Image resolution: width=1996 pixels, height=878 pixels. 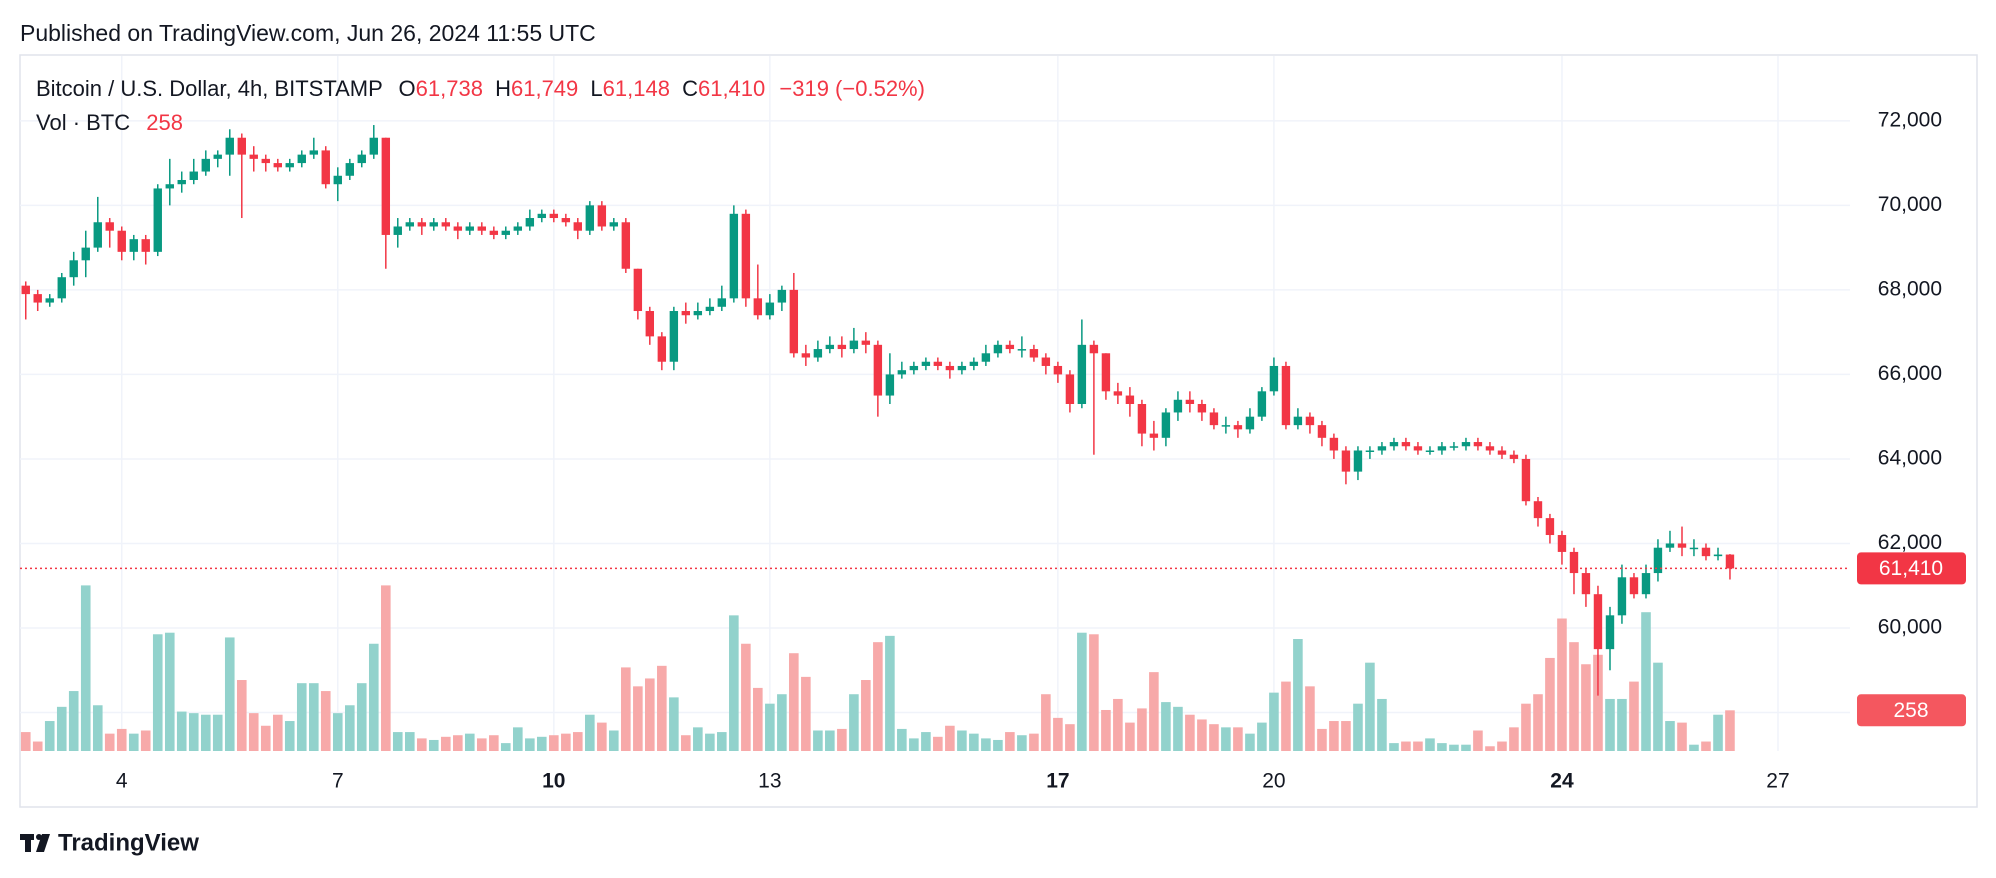 I want to click on volume-value: 258, so click(x=164, y=122).